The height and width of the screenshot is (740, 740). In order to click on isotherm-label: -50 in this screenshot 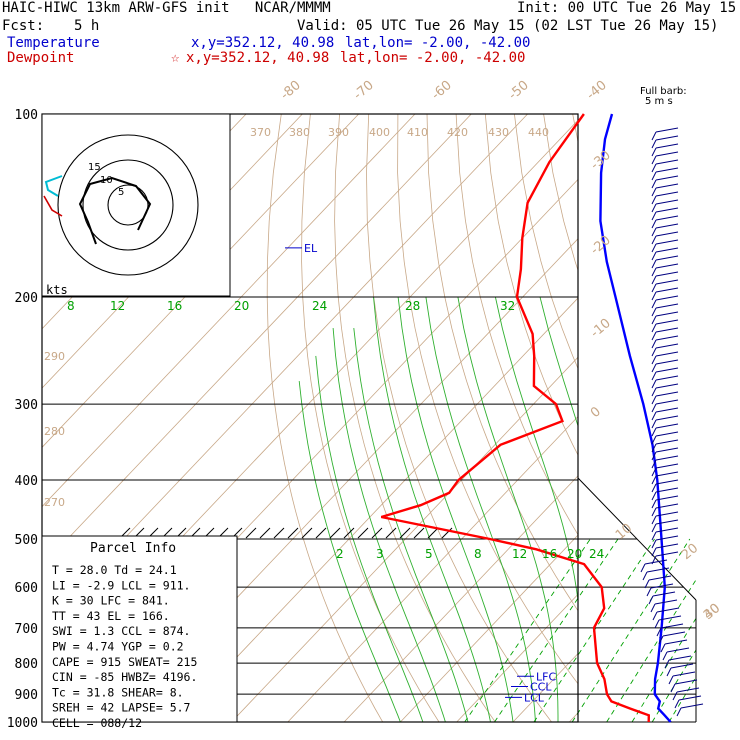, I will do `click(519, 90)`.